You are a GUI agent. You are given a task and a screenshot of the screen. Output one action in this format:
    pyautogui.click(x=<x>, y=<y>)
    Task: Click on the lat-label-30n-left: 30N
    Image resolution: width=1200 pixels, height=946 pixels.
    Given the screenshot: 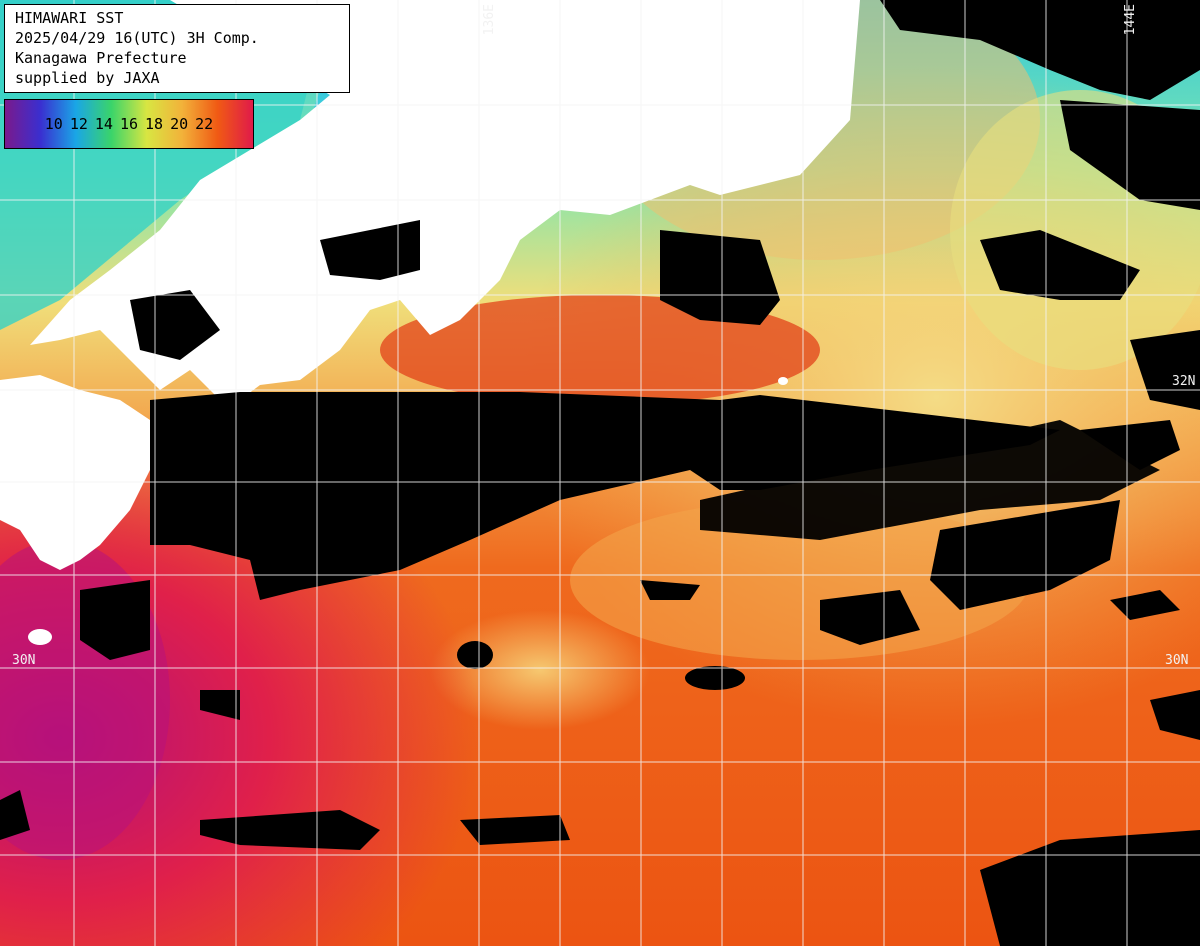 What is the action you would take?
    pyautogui.click(x=24, y=660)
    